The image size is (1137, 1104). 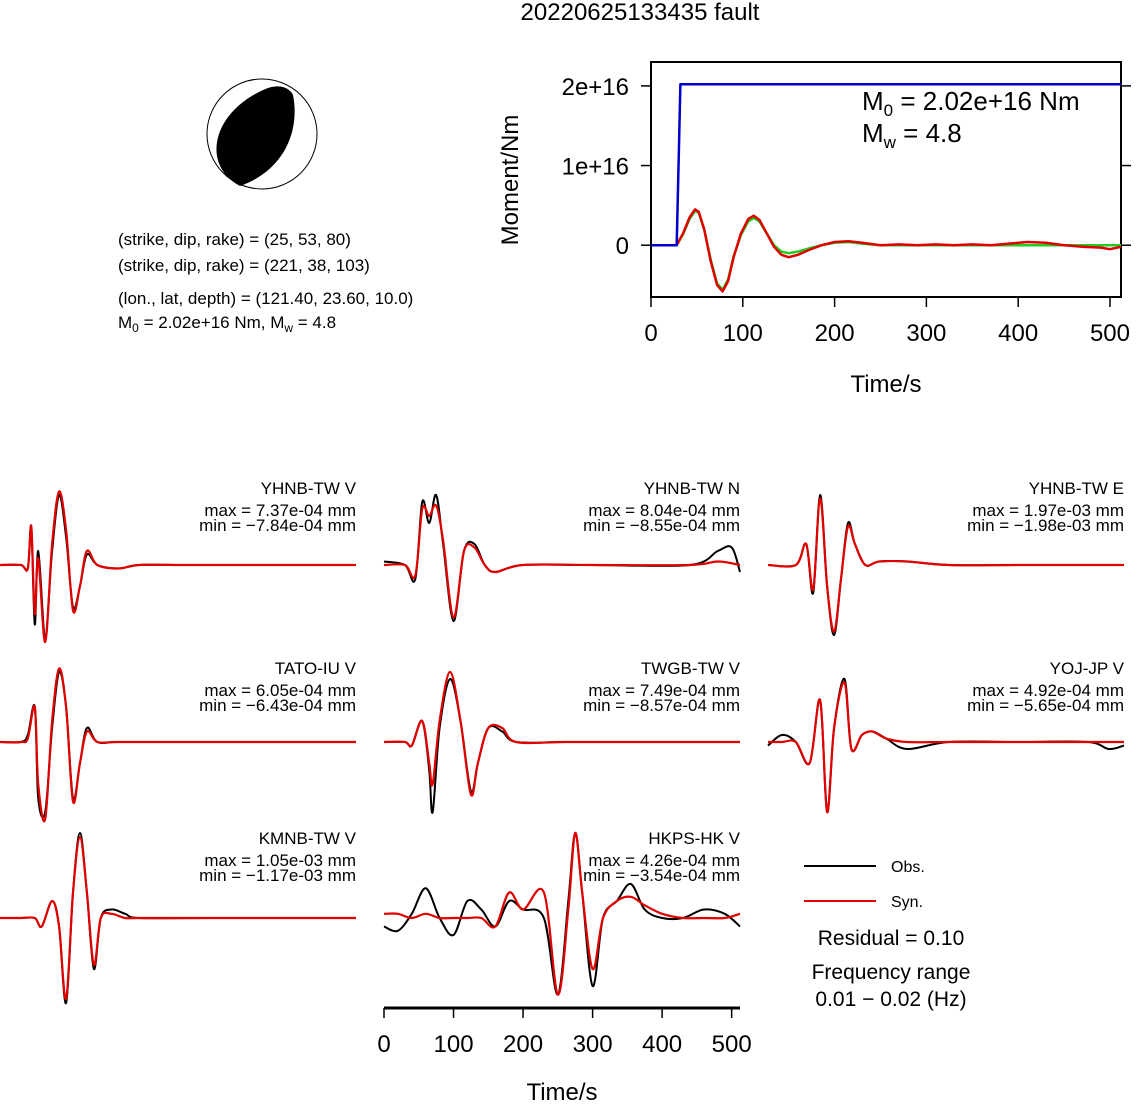 I want to click on station-min: min = −3.54e-04 mm, so click(x=661, y=875).